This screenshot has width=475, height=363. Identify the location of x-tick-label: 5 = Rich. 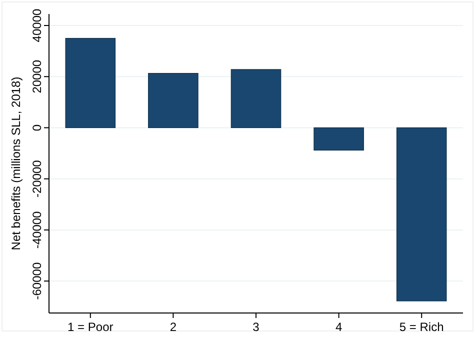
(421, 327).